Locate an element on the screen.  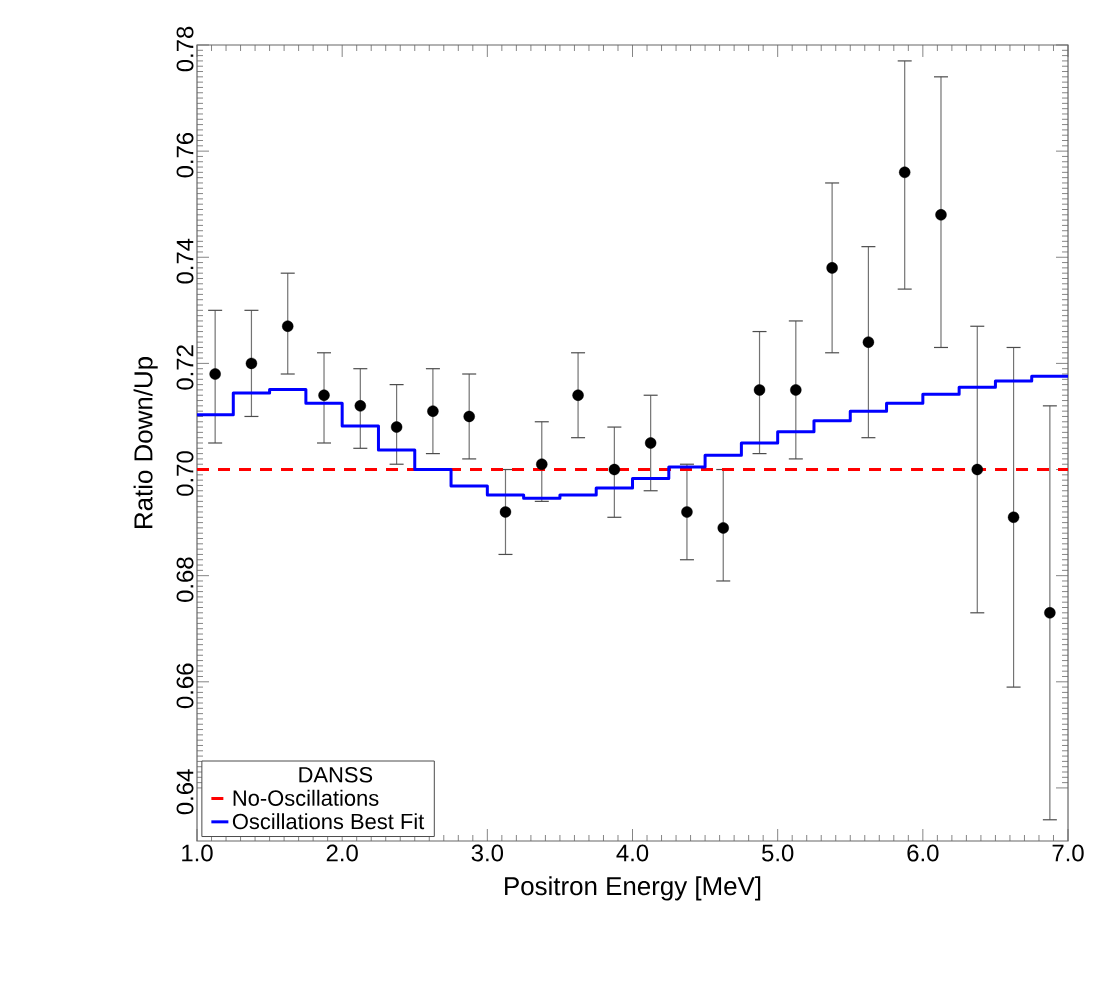
x-tick-label: 2.0 is located at coordinates (342, 853).